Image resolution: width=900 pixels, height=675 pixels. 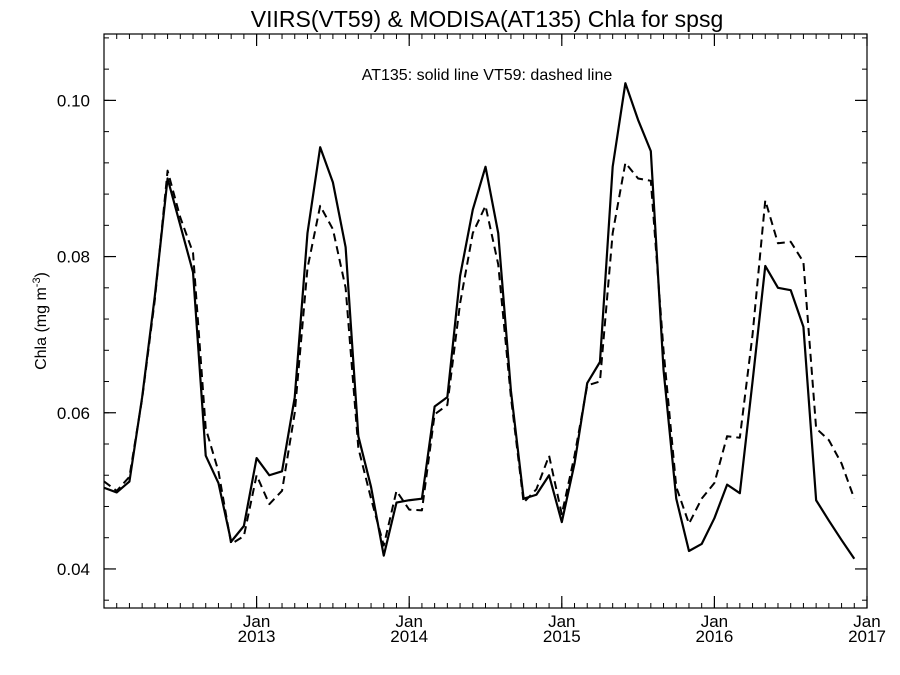 What do you see at coordinates (73, 413) in the screenshot?
I see `y-tick-label: 0.06` at bounding box center [73, 413].